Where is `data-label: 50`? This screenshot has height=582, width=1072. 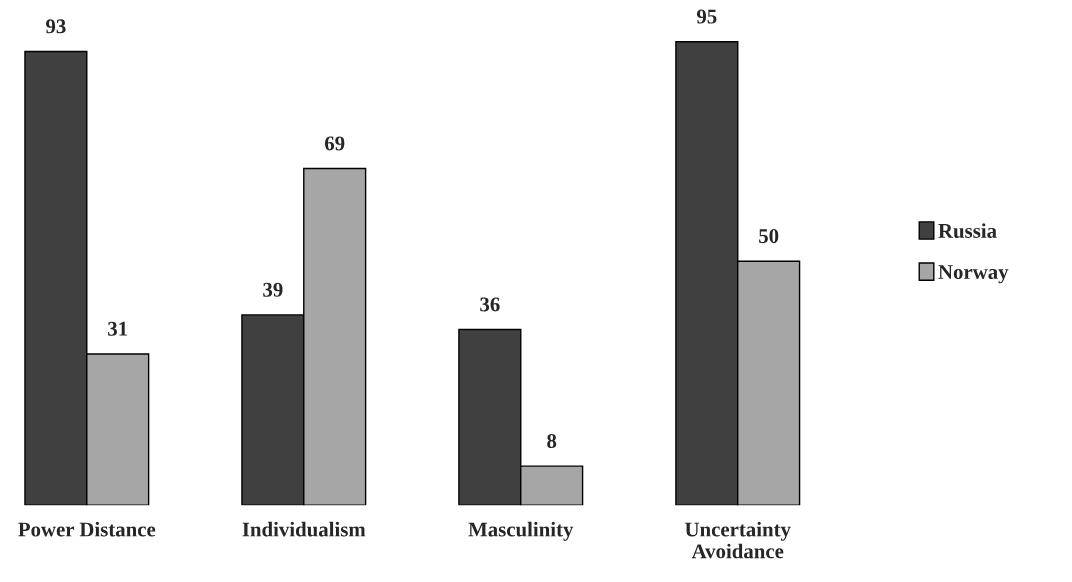 data-label: 50 is located at coordinates (769, 236).